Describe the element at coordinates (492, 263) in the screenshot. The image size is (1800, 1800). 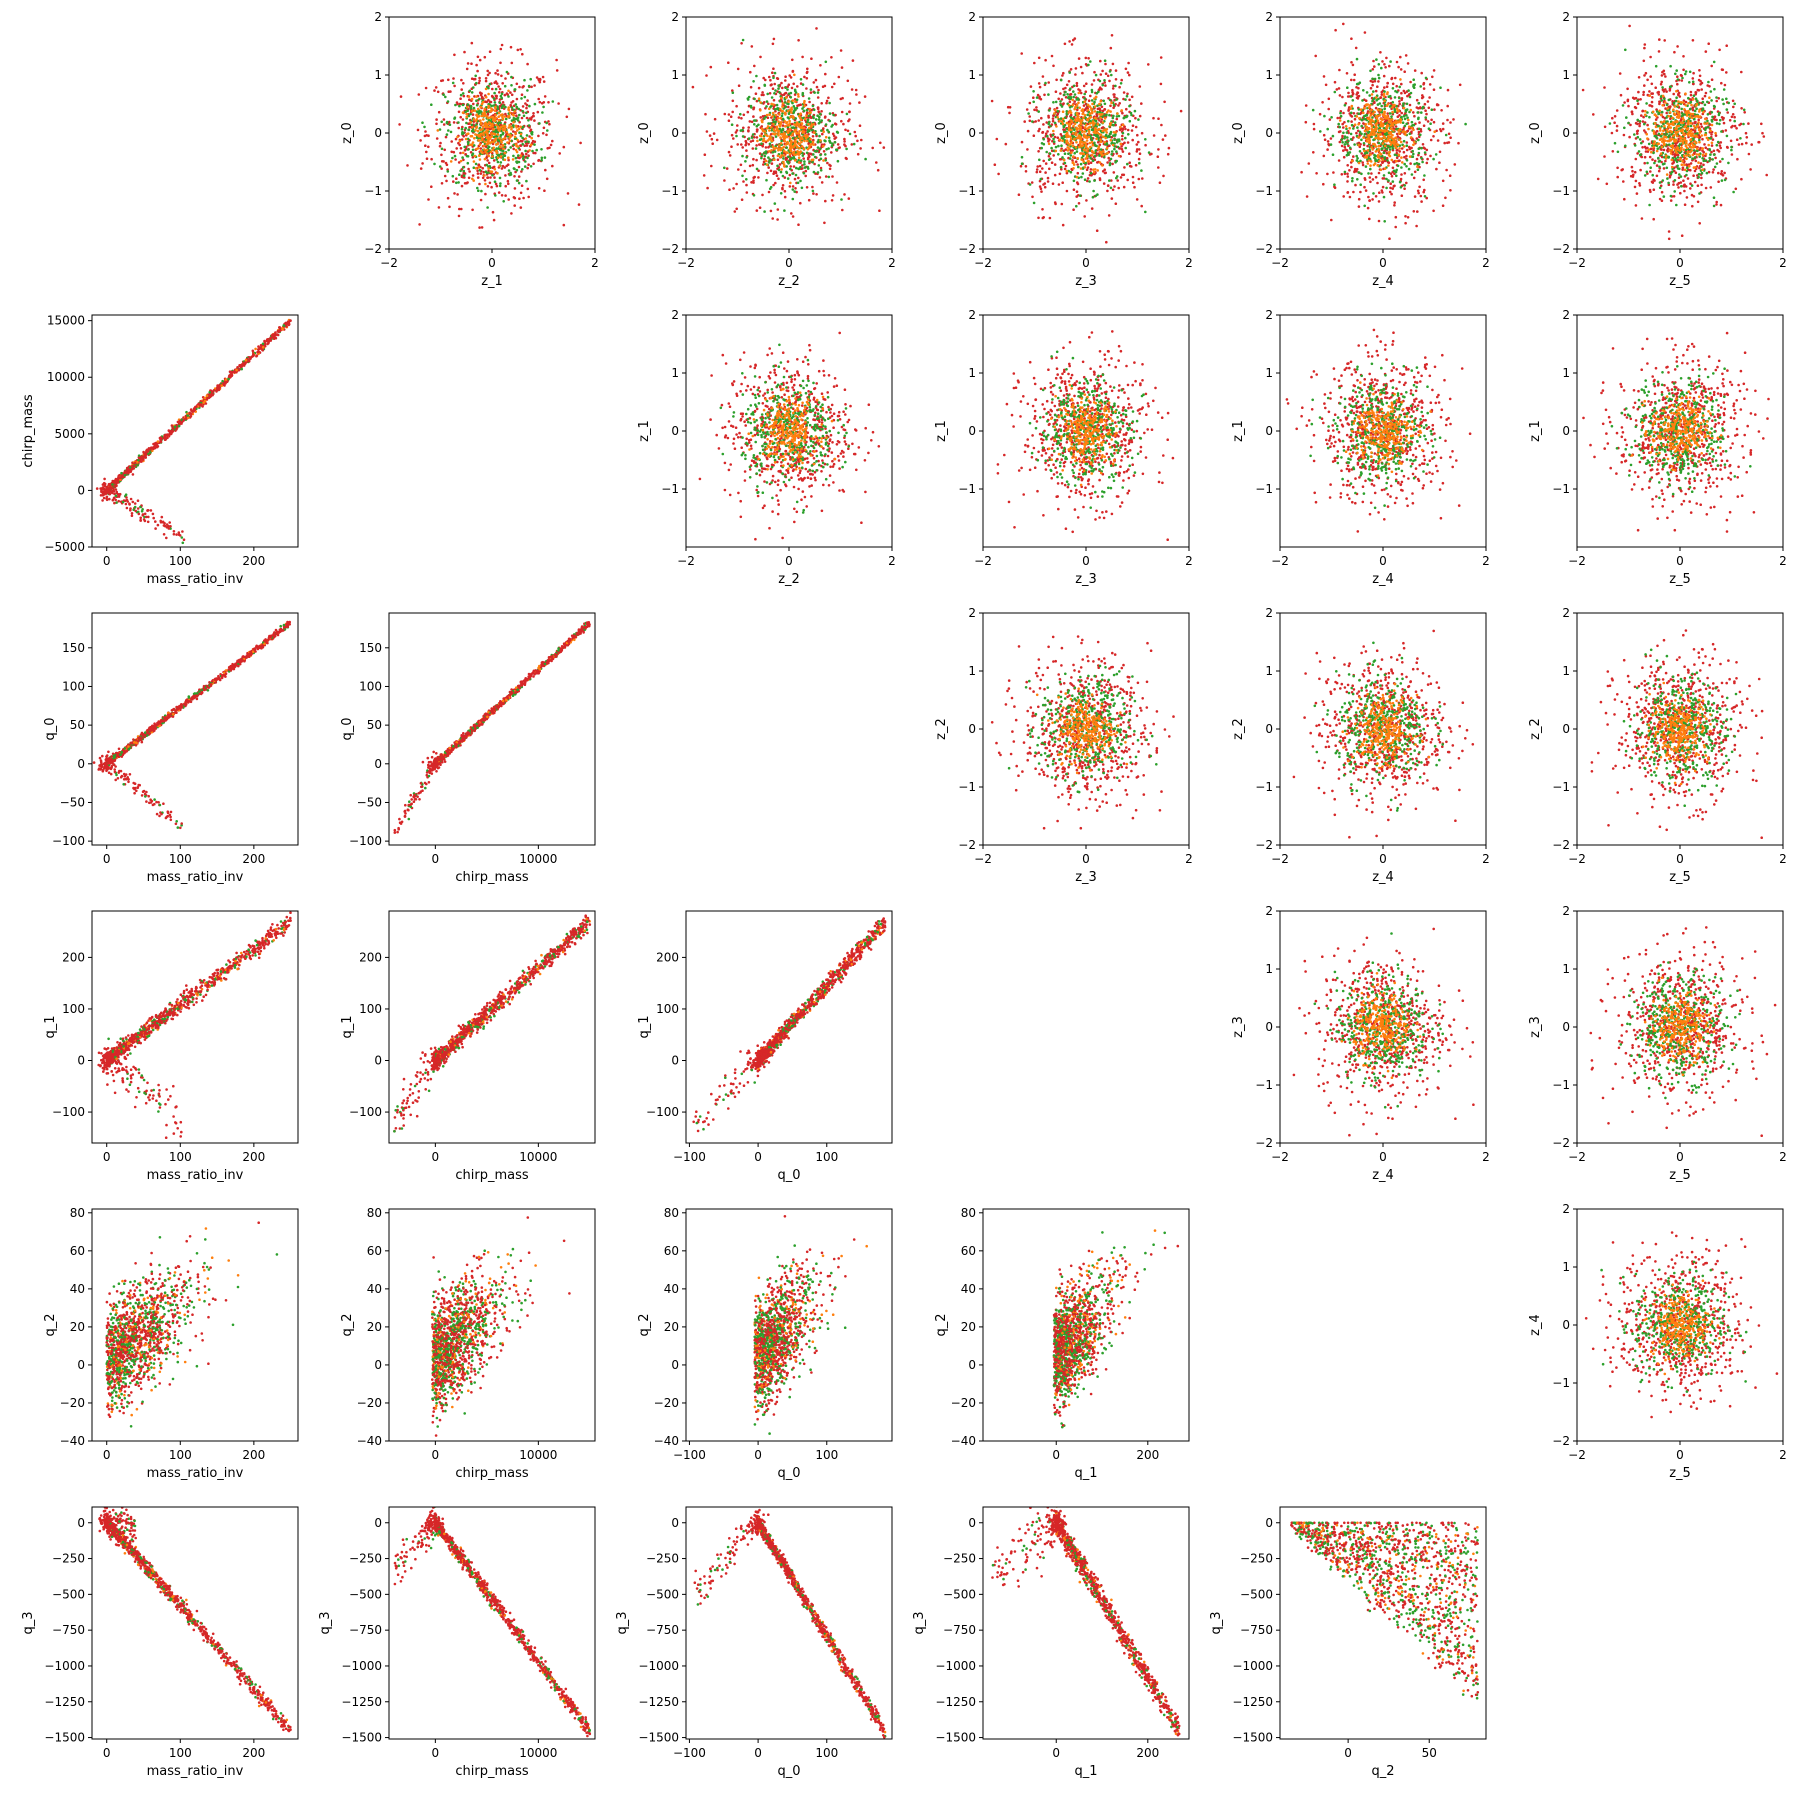
I see `x-tick-label: 0` at that location.